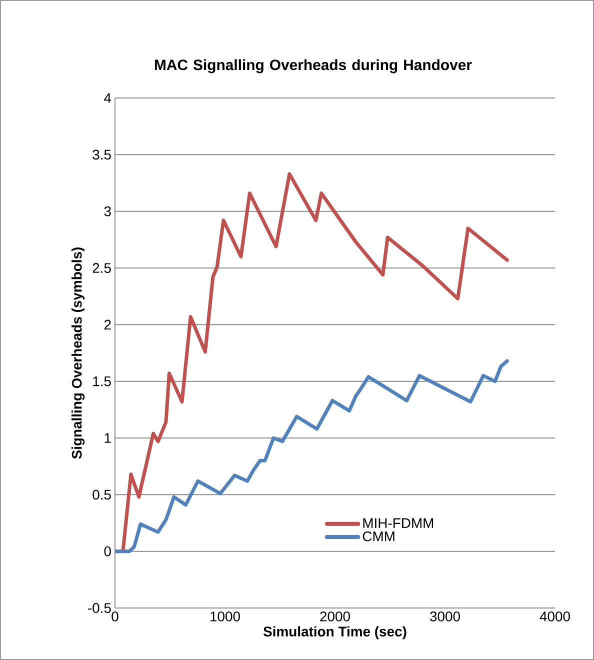  Describe the element at coordinates (115, 617) in the screenshot. I see `x-tick-label: 0` at that location.